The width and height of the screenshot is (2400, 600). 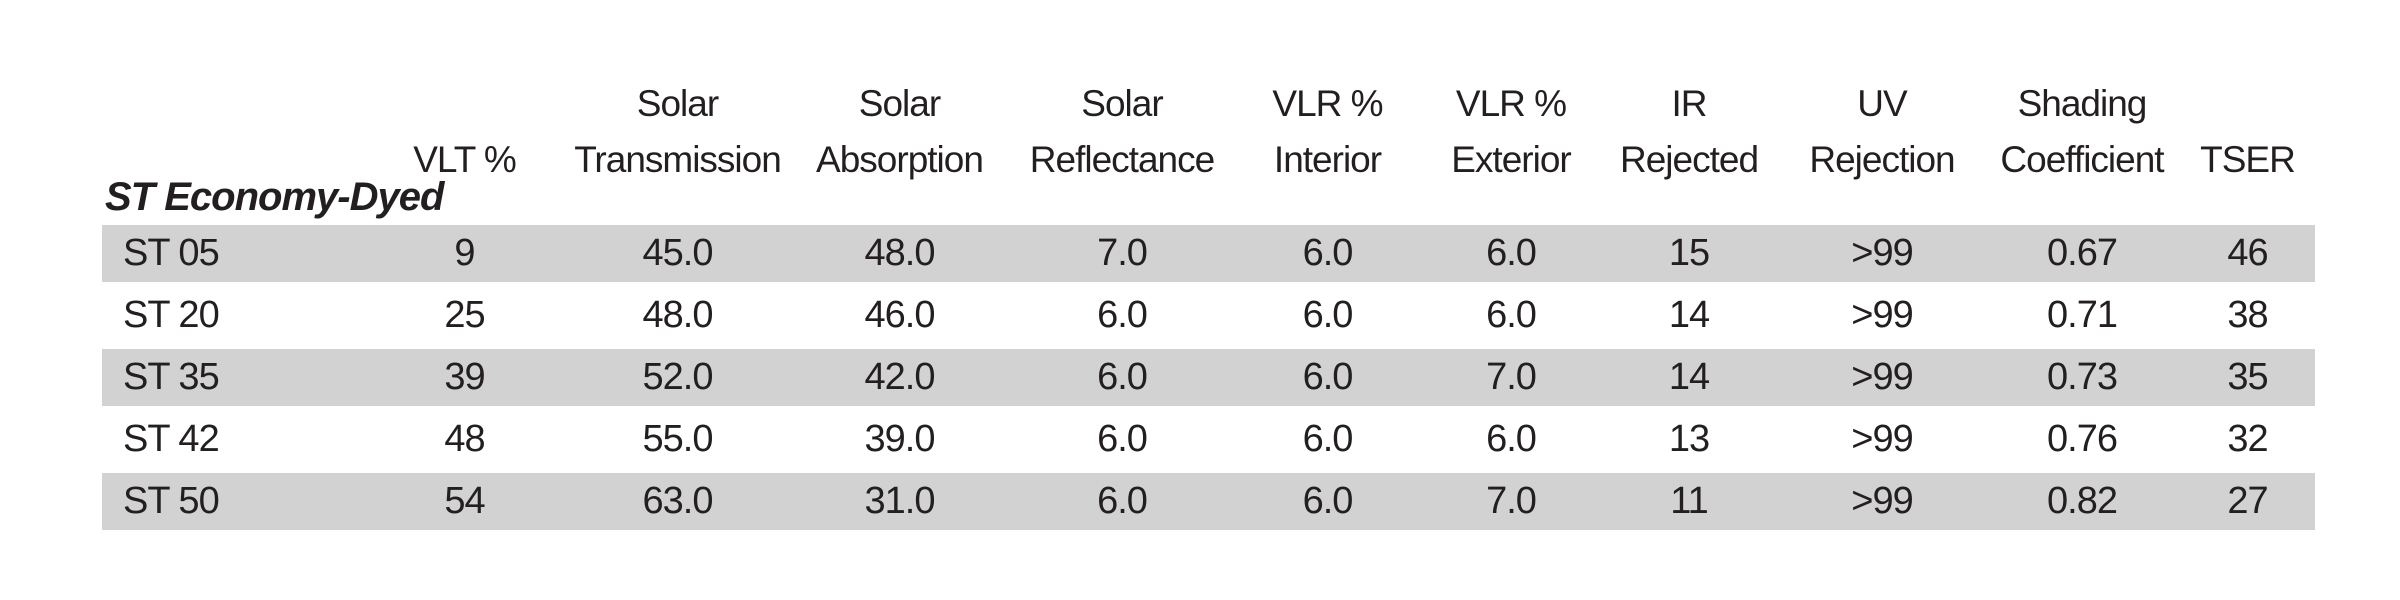 I want to click on cell-solar-transmission: 55.0, so click(x=678, y=439).